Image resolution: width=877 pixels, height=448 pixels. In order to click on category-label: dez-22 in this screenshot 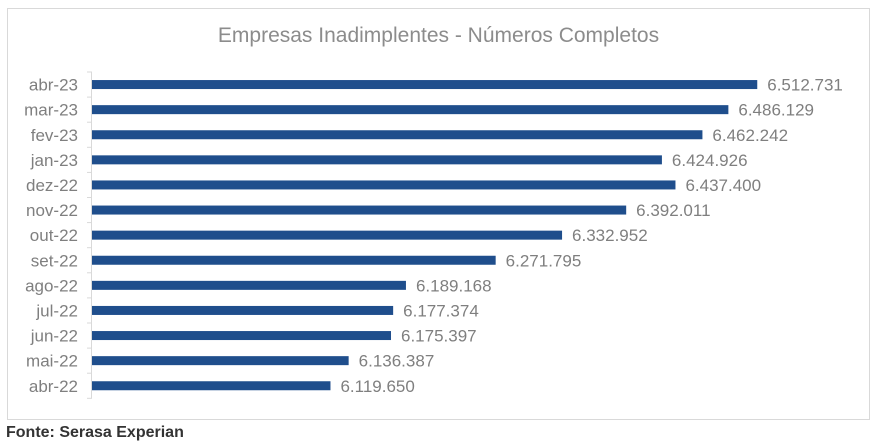, I will do `click(52, 185)`.